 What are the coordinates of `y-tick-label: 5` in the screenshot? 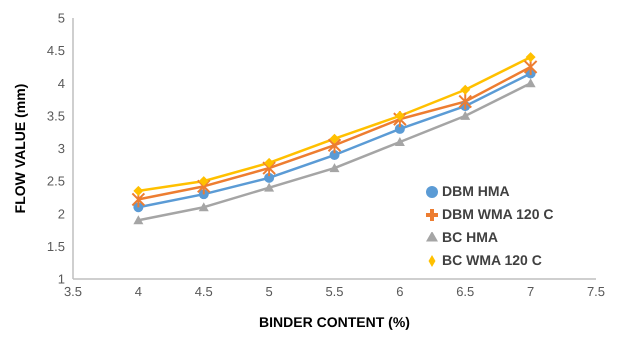 It's located at (61, 18).